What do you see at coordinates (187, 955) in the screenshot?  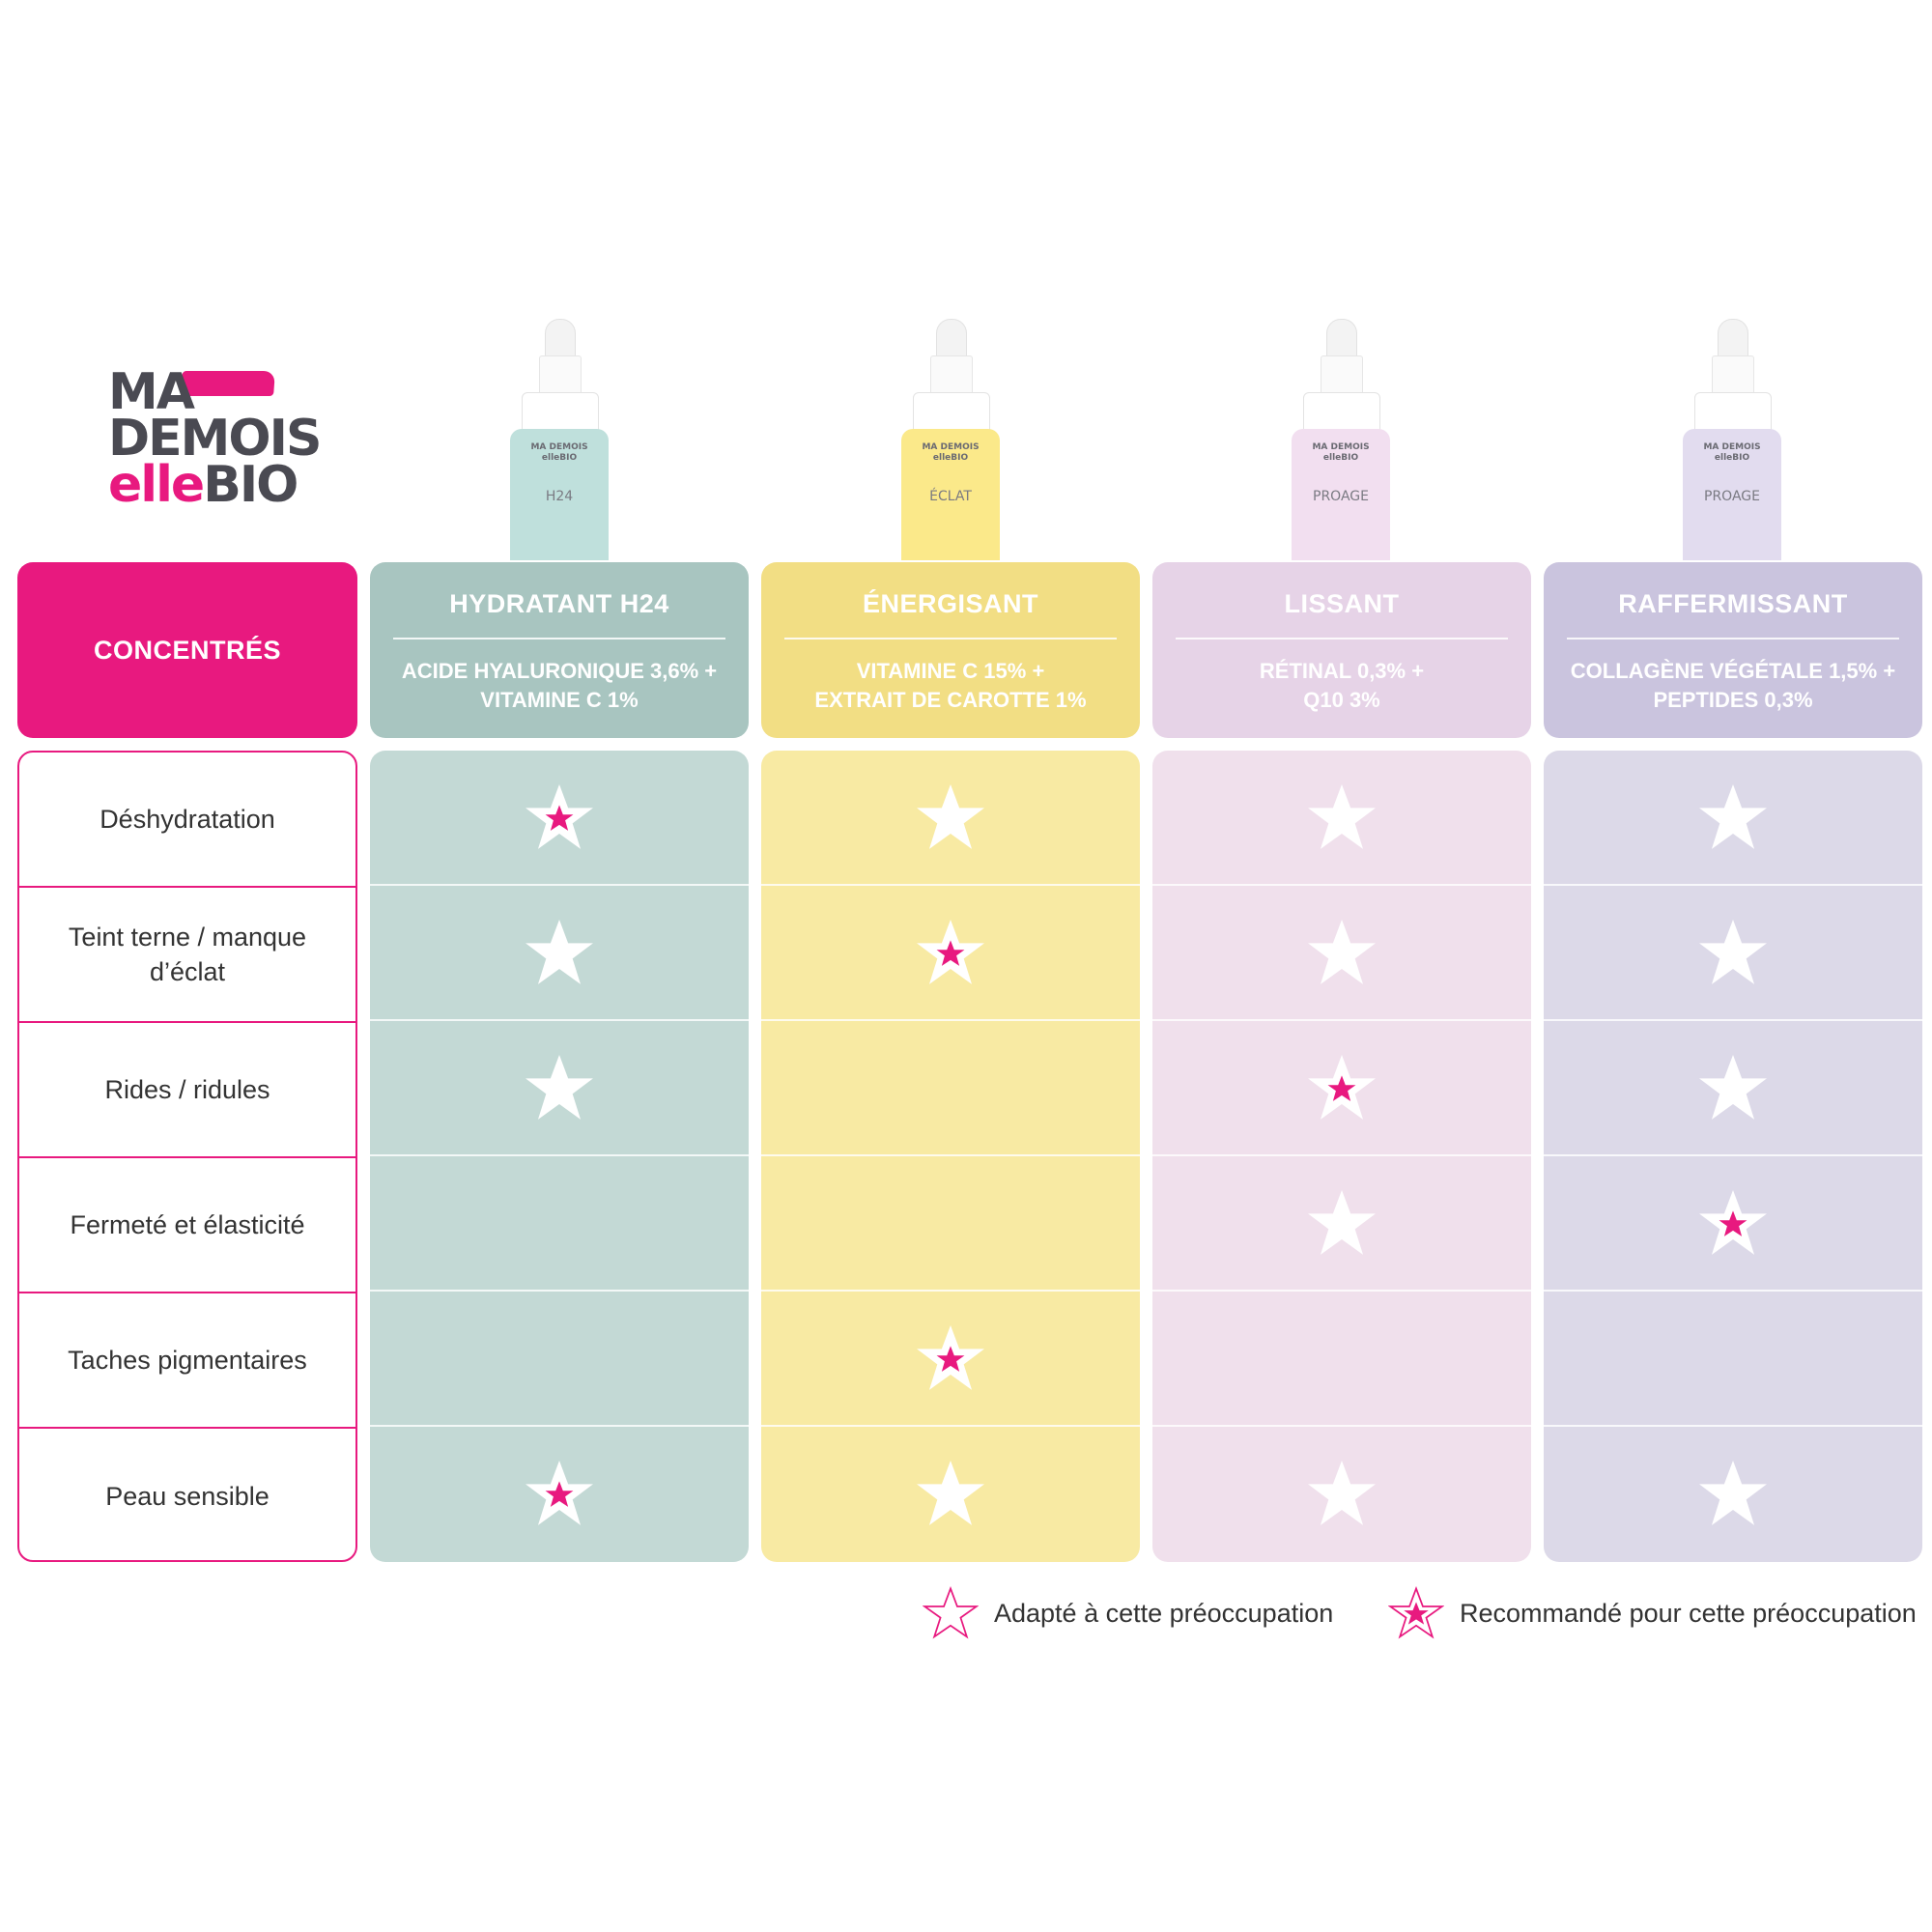 I see `concern-label: Teint terne / manque d’éclat` at bounding box center [187, 955].